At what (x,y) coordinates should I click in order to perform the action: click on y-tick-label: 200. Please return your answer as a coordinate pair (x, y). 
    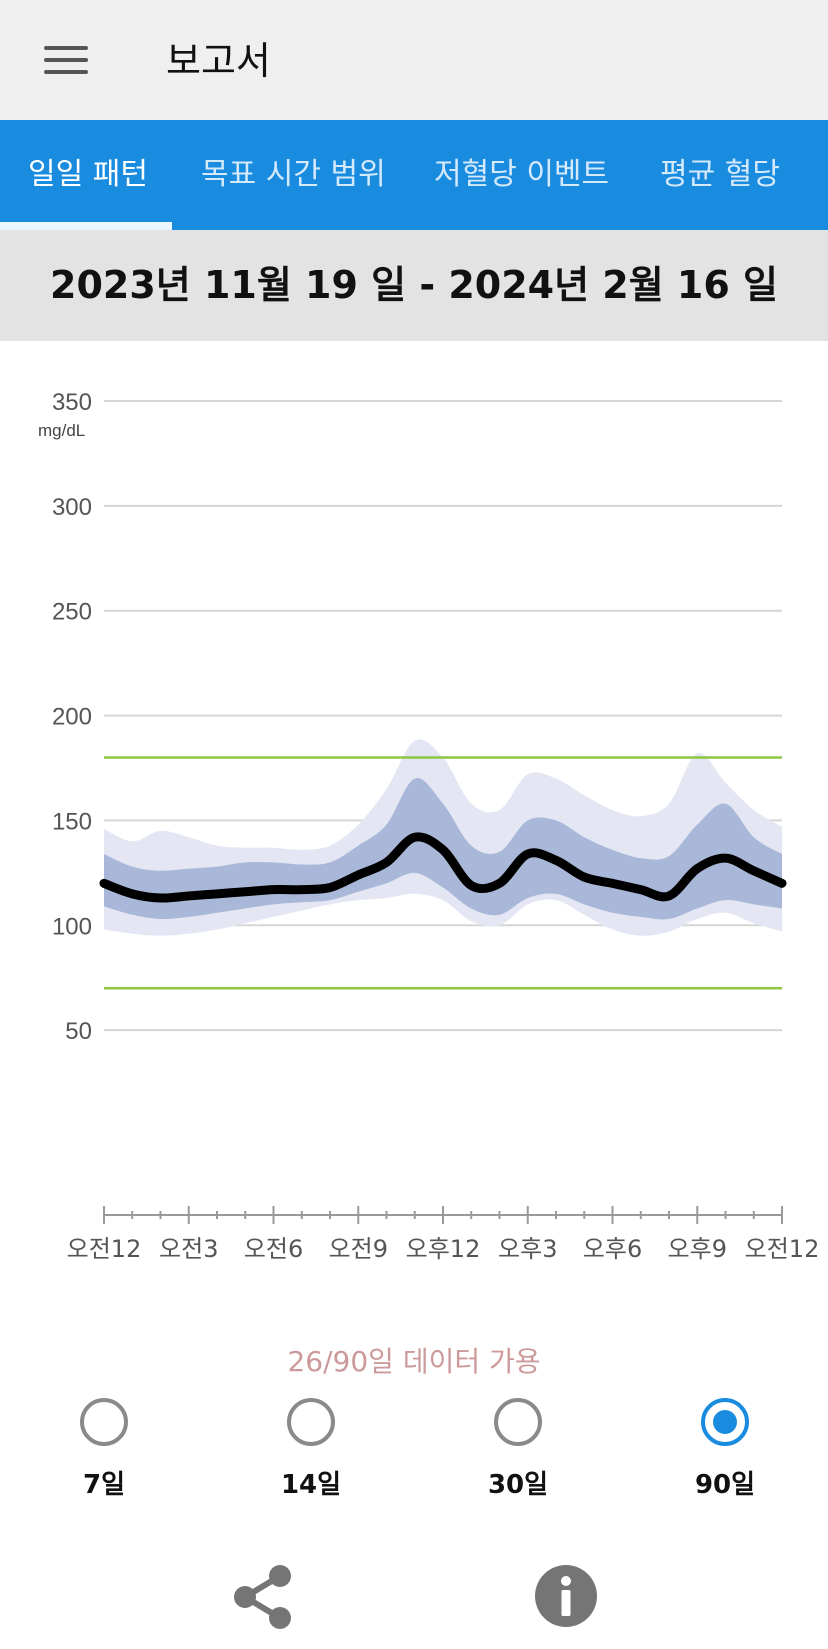
    Looking at the image, I should click on (72, 717).